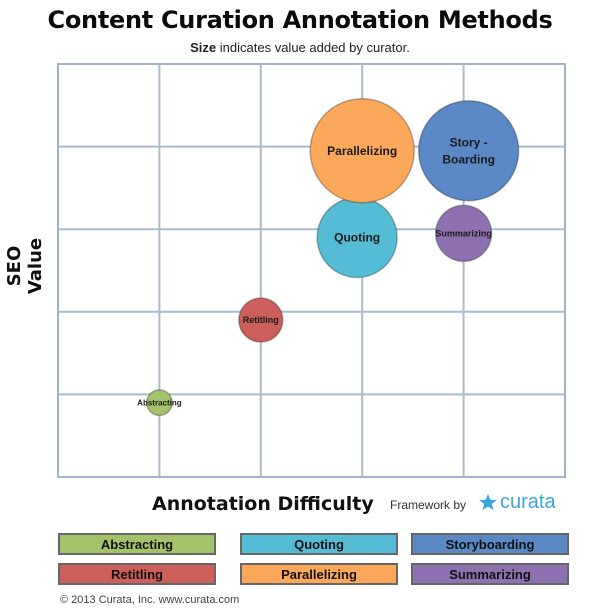 The image size is (600, 612). I want to click on legend-label: Quoting, so click(319, 544).